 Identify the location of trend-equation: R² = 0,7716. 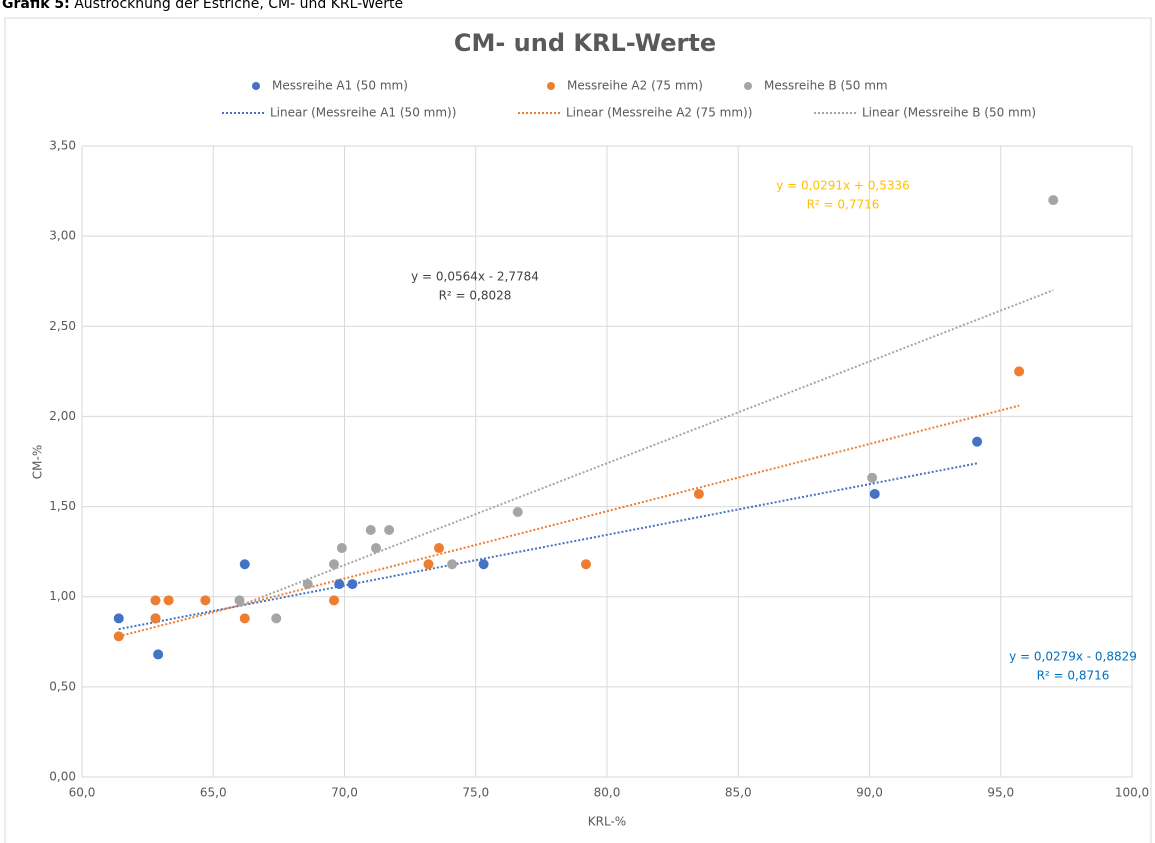
(843, 205).